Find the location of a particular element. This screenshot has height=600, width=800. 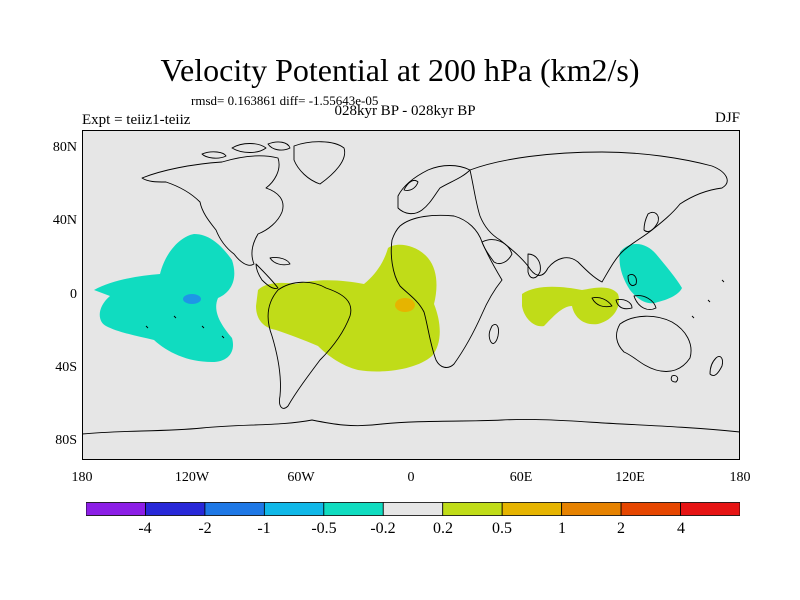

positive-region-indian-ocean is located at coordinates (571, 306).